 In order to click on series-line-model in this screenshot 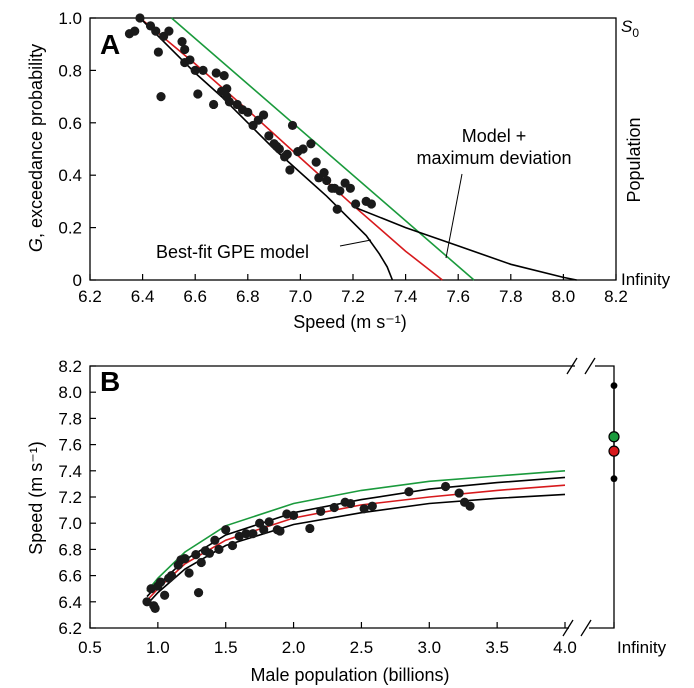, I will do `click(356, 543)`.